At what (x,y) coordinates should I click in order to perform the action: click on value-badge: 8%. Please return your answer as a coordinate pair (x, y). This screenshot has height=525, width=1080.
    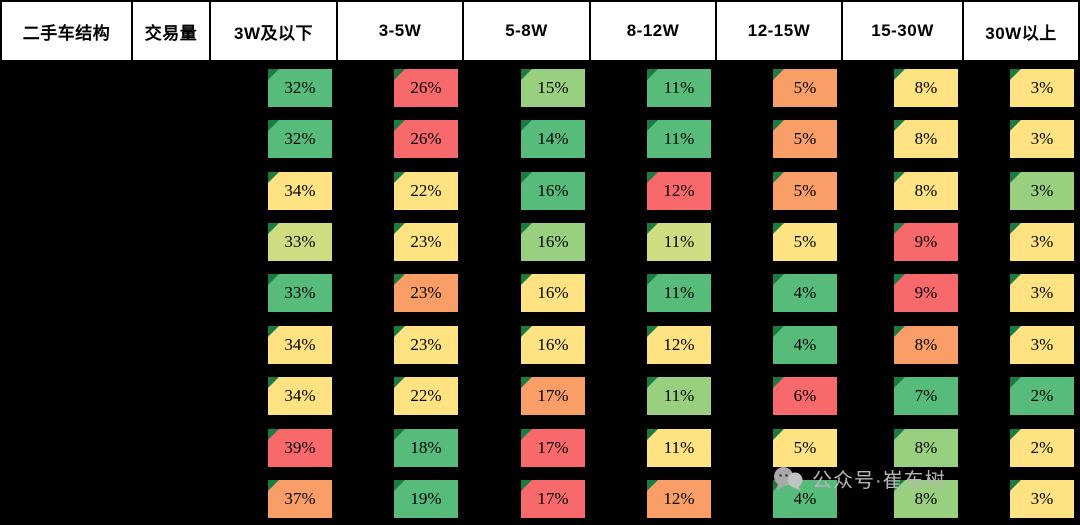
    Looking at the image, I should click on (926, 87).